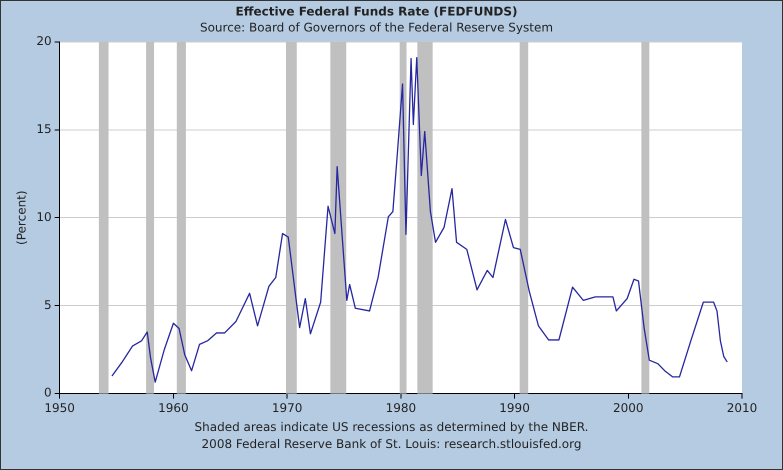 This screenshot has width=783, height=470. What do you see at coordinates (392, 427) in the screenshot?
I see `text: Shaded areas indicate US recessions as determined by the NBER.` at bounding box center [392, 427].